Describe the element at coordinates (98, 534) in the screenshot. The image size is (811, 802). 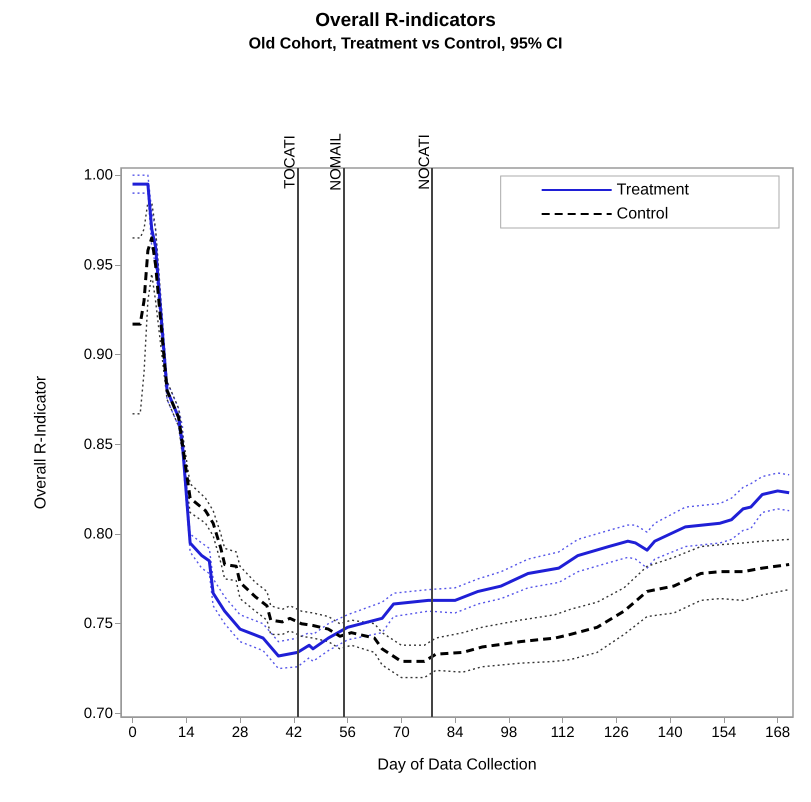
I see `y-tick-label: 0.80` at that location.